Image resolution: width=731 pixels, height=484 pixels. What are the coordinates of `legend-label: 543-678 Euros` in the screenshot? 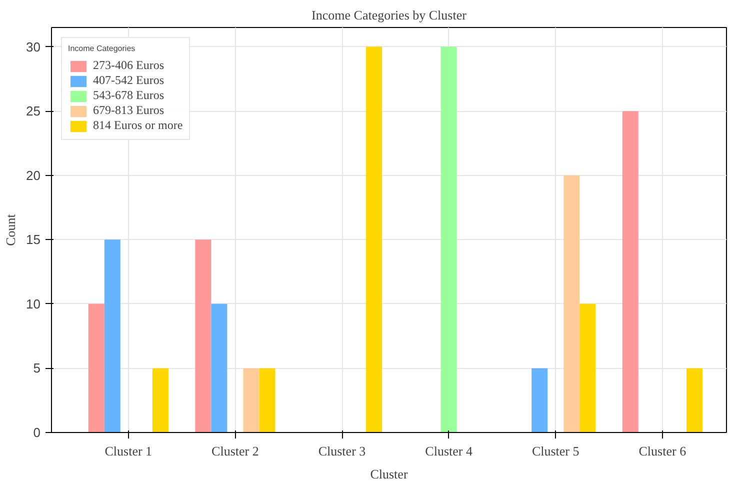 It's located at (128, 95).